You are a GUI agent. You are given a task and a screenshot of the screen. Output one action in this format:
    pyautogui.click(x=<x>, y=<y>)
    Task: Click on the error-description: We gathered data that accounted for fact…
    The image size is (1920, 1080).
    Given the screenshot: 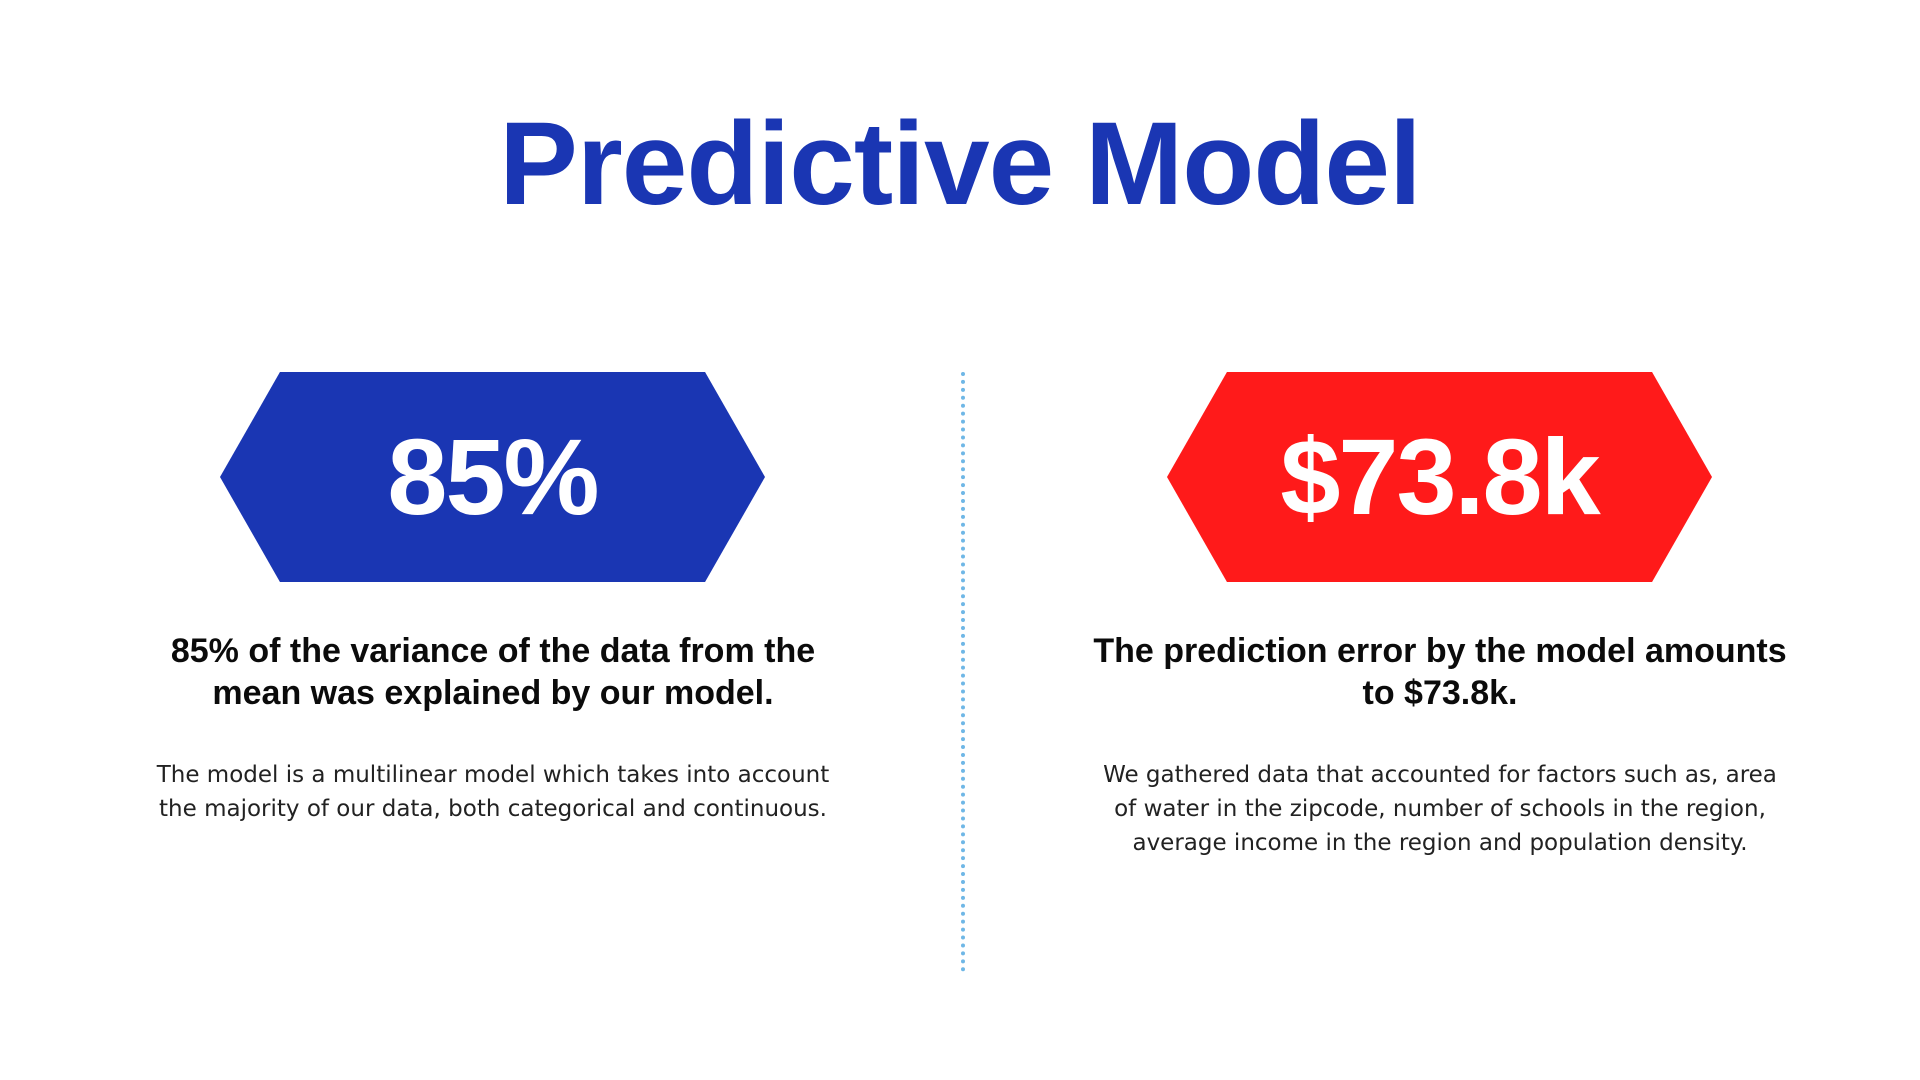 What is the action you would take?
    pyautogui.click(x=1440, y=809)
    